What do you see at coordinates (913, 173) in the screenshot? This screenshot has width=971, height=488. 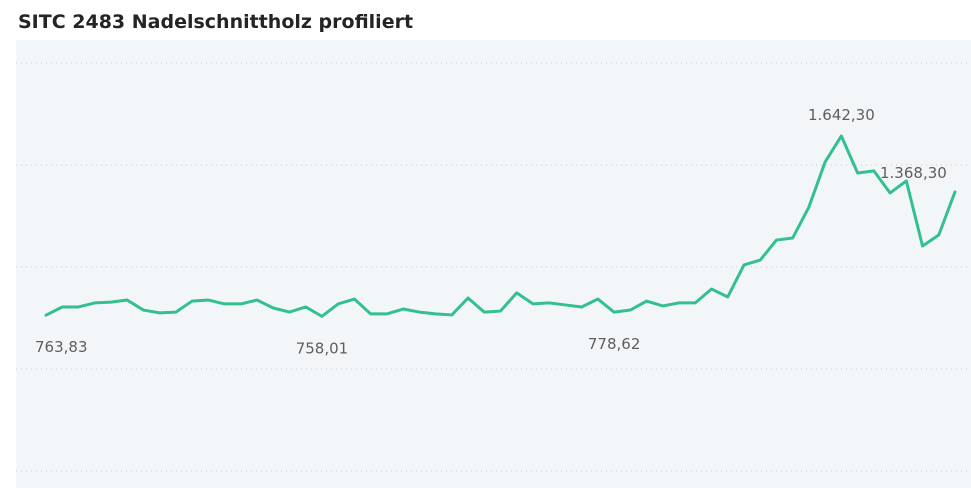 I see `value-label: 1.368,30` at bounding box center [913, 173].